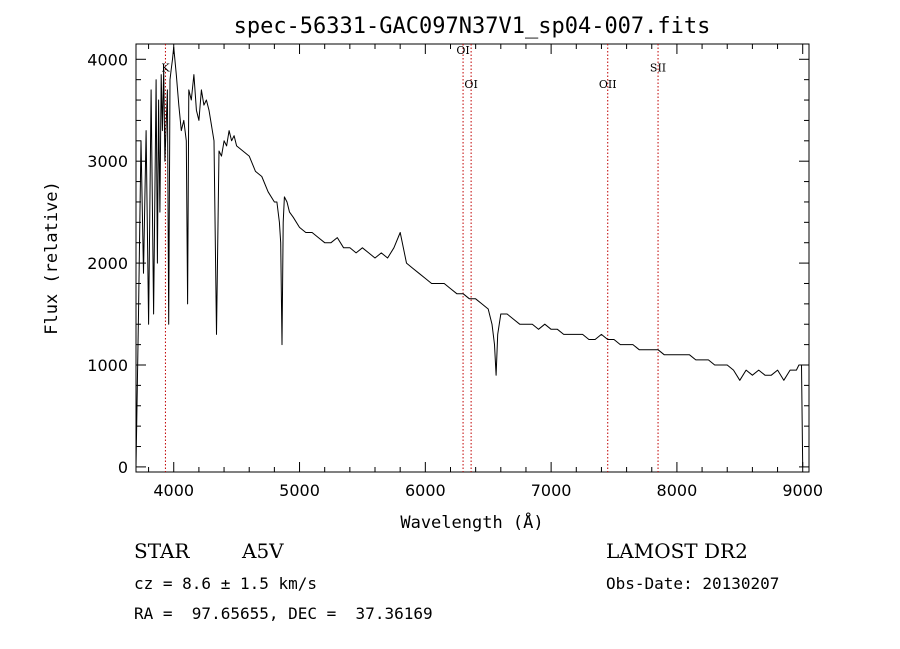 The image size is (900, 649). Describe the element at coordinates (52, 258) in the screenshot. I see `y-axis-label: Flux (relative)` at that location.